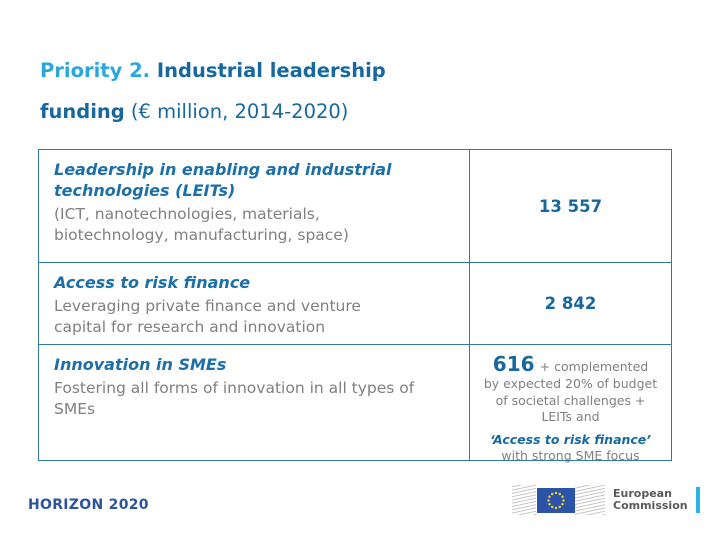 The image size is (720, 540). I want to click on row-risk-finance-value: 2 842, so click(570, 303).